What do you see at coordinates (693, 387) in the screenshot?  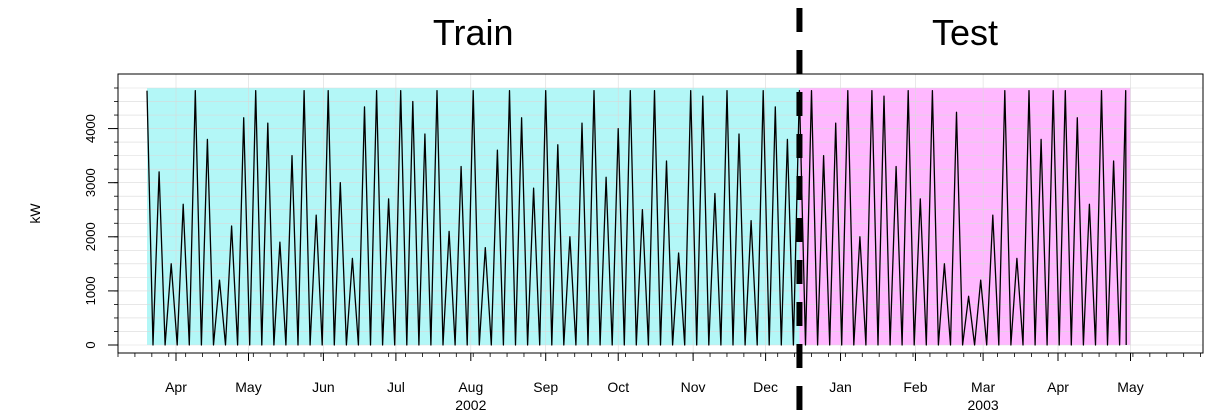 I see `x-tick-label: Nov` at bounding box center [693, 387].